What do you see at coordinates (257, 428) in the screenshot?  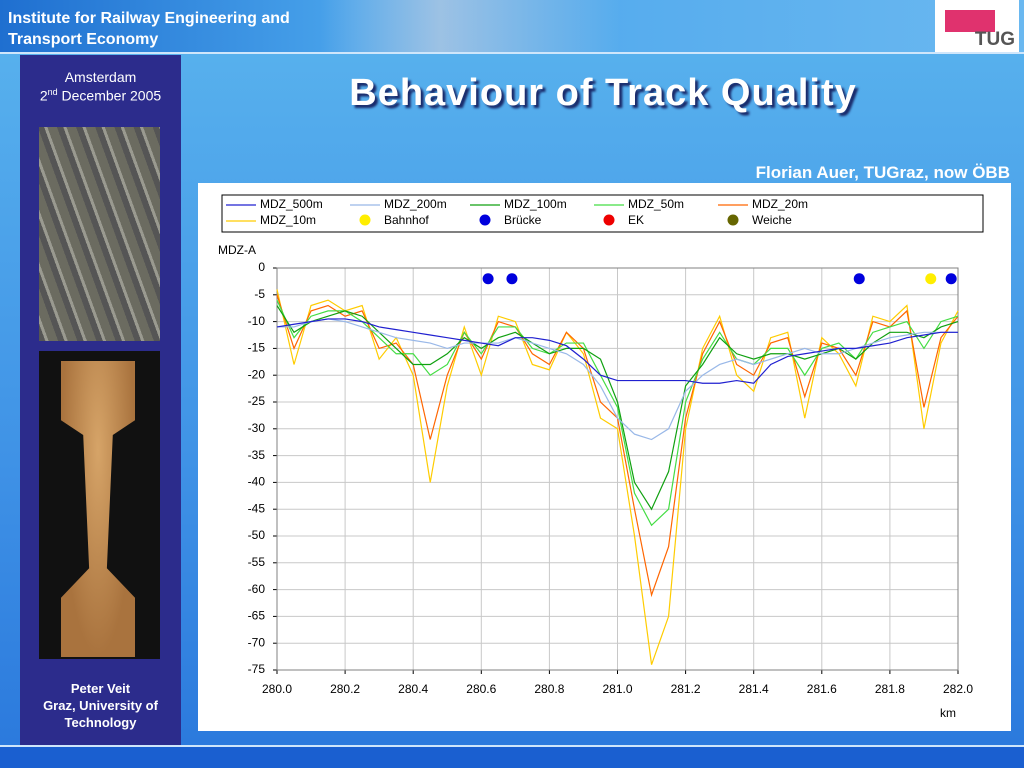 I see `y-tick-label: -30` at bounding box center [257, 428].